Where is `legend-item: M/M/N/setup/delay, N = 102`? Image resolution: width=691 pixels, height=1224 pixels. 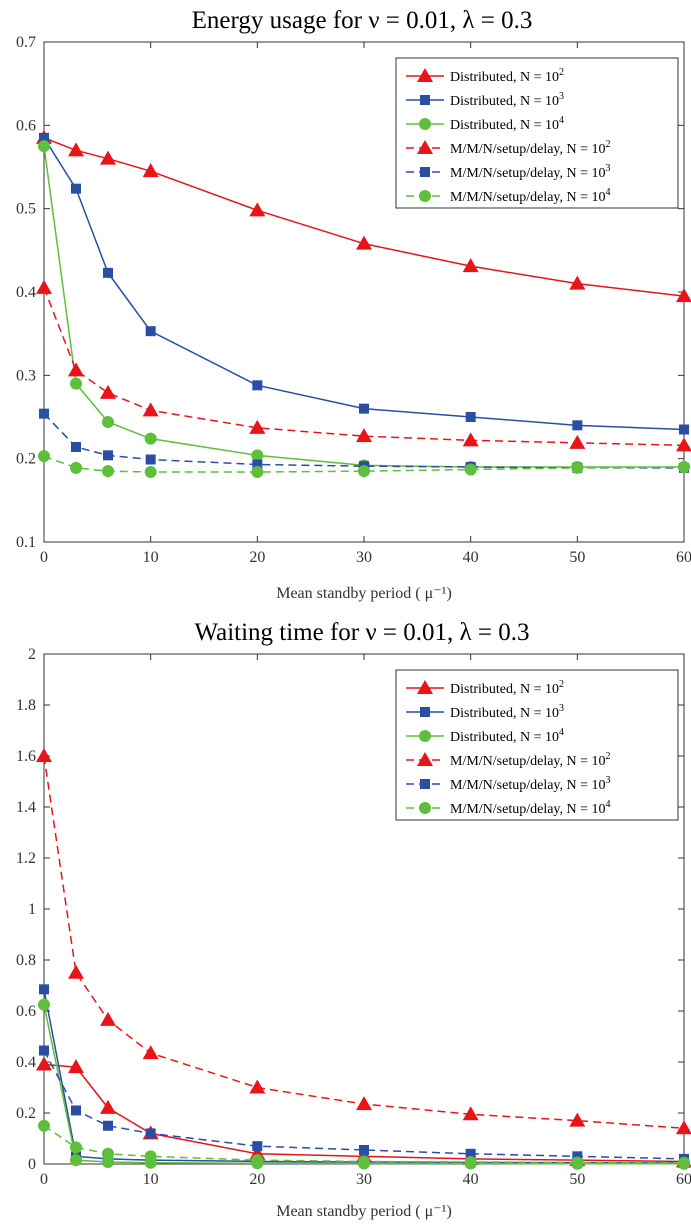 legend-item: M/M/N/setup/delay, N = 102 is located at coordinates (508, 148).